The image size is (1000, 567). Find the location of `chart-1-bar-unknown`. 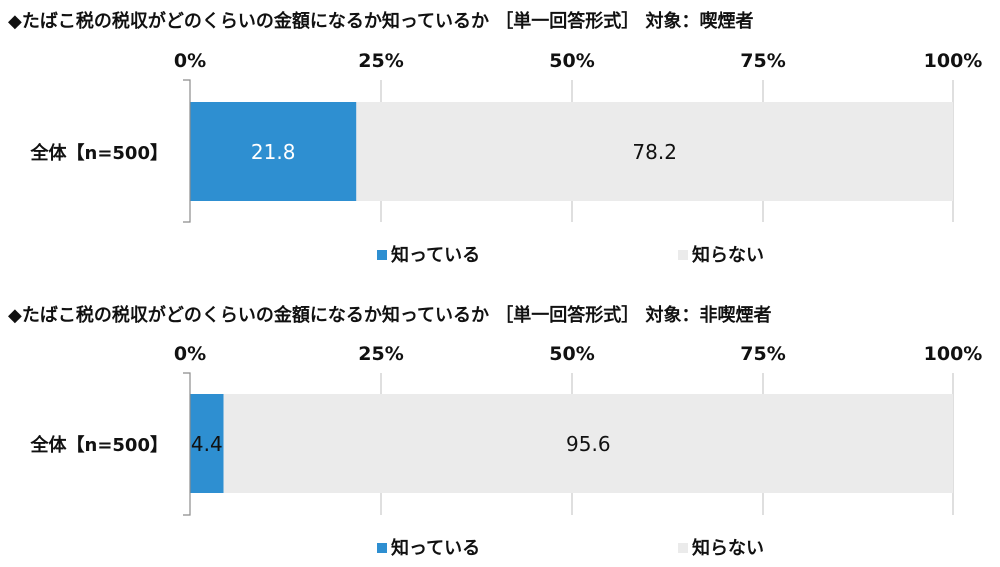

chart-1-bar-unknown is located at coordinates (655, 151).